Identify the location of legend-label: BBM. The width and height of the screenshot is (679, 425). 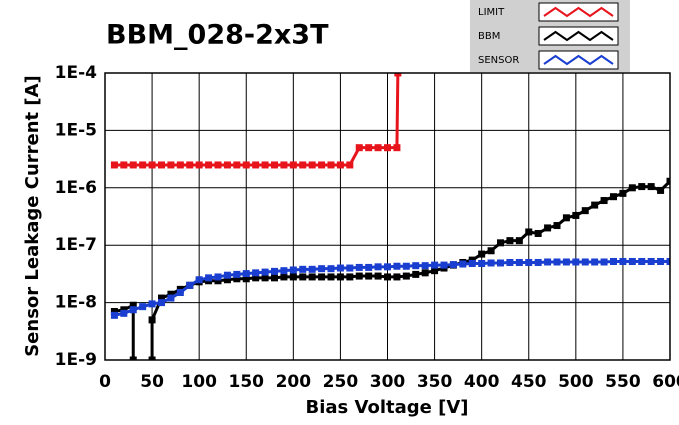
(489, 36).